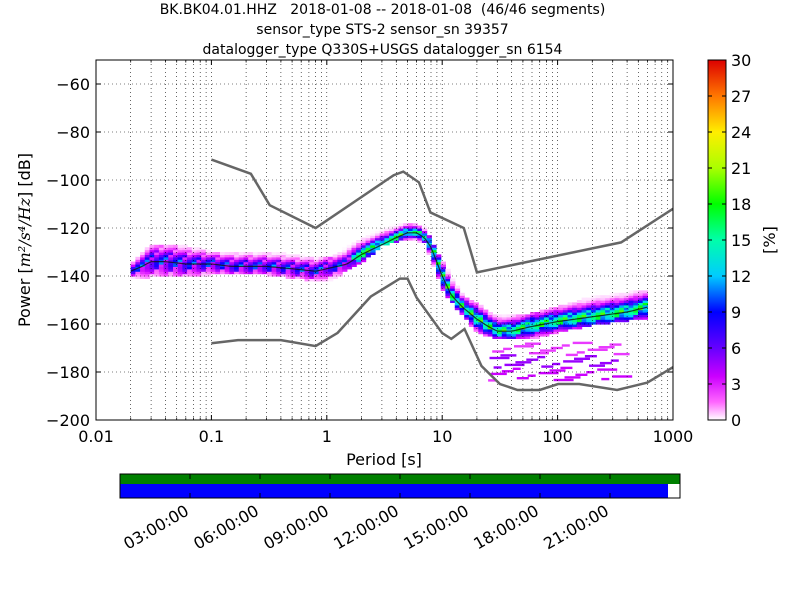 The image size is (800, 600). I want to click on y-axis-label-prefix: Power [, so click(24, 297).